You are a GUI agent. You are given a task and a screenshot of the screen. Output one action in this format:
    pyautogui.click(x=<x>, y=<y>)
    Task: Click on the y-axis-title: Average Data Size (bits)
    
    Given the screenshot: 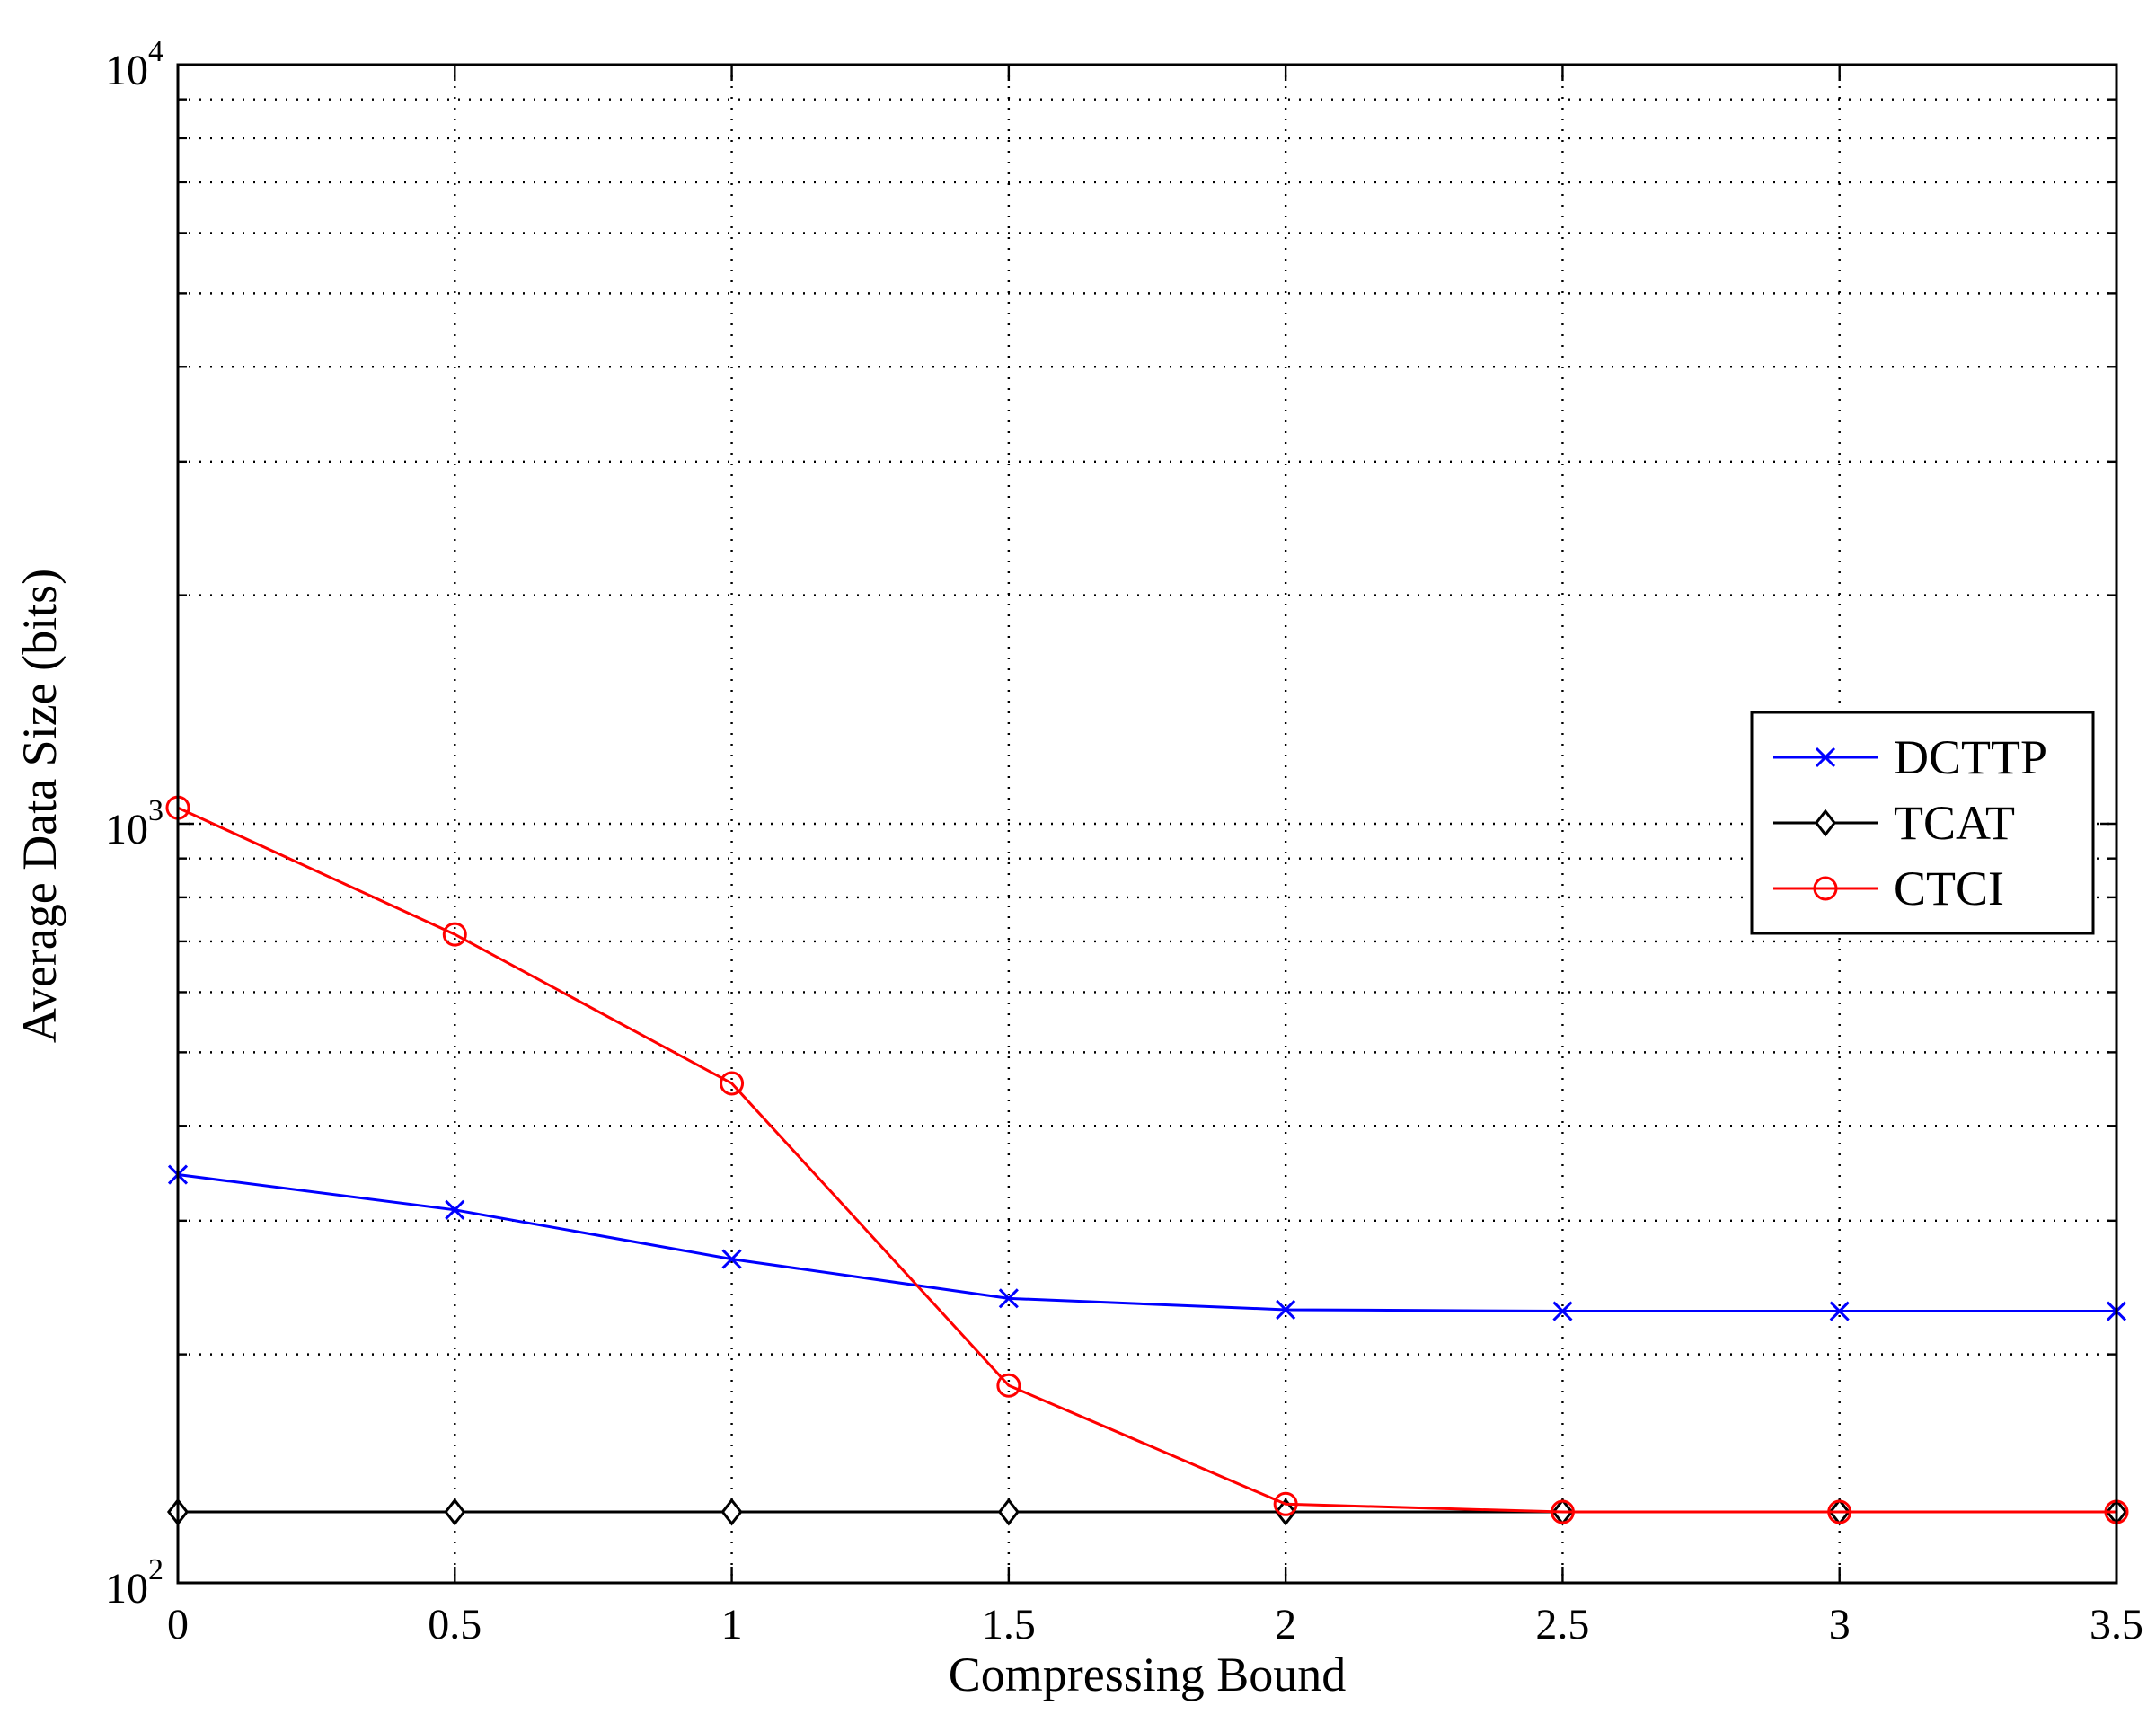 What is the action you would take?
    pyautogui.click(x=40, y=806)
    